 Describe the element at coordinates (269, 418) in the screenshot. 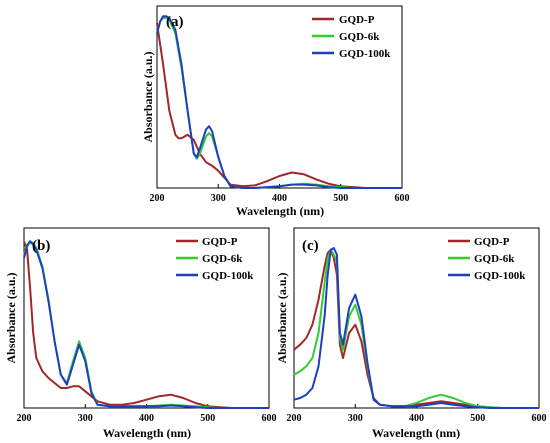

I see `x-tick-label-b-600: 600` at that location.